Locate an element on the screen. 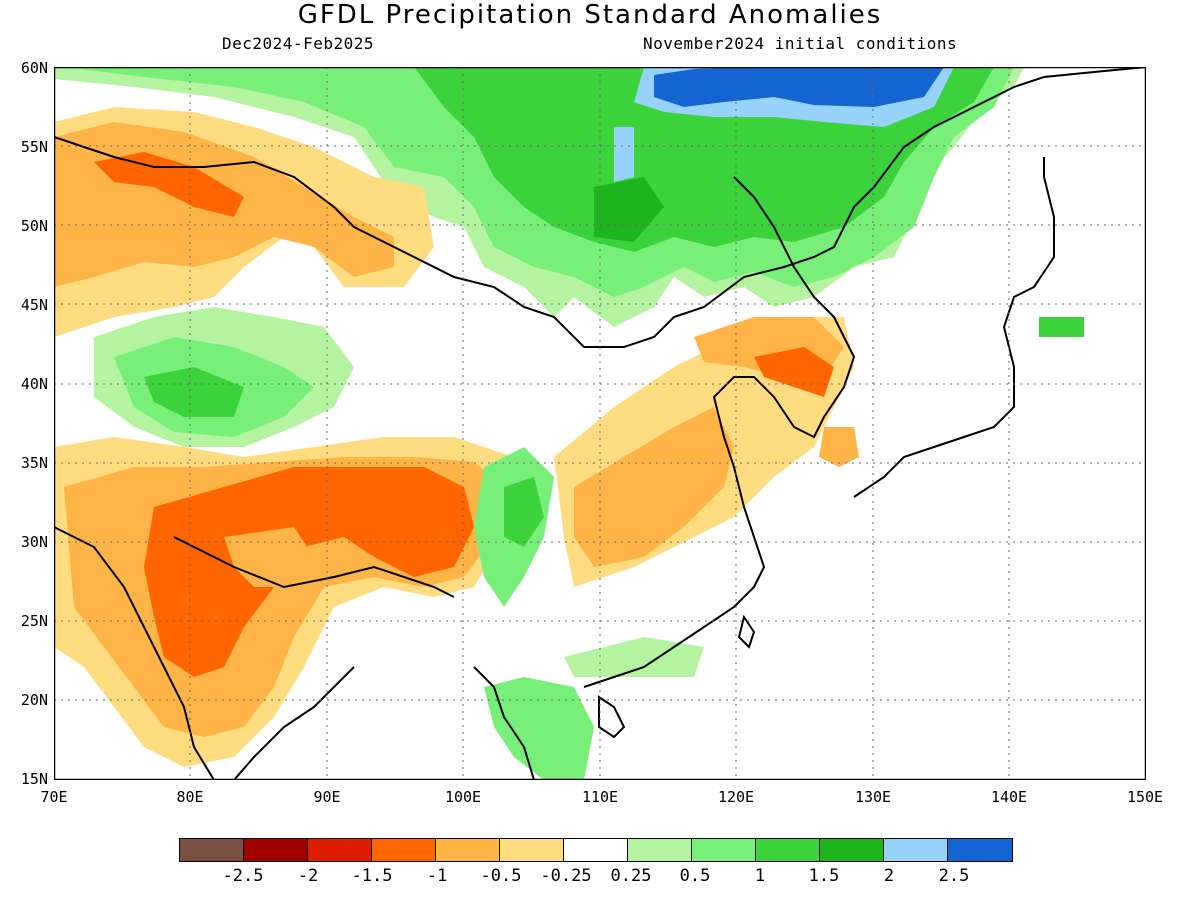  lon-label: 120E is located at coordinates (736, 797).